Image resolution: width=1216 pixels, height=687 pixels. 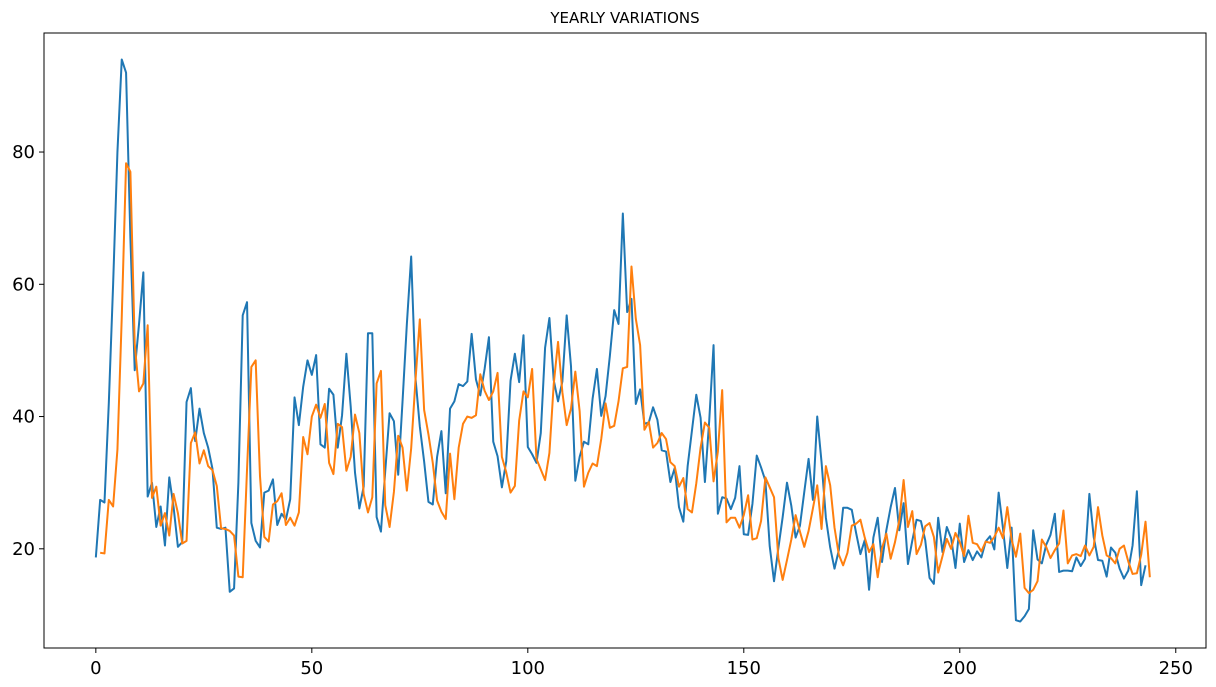 What do you see at coordinates (23, 417) in the screenshot?
I see `y-tick-label: 40` at bounding box center [23, 417].